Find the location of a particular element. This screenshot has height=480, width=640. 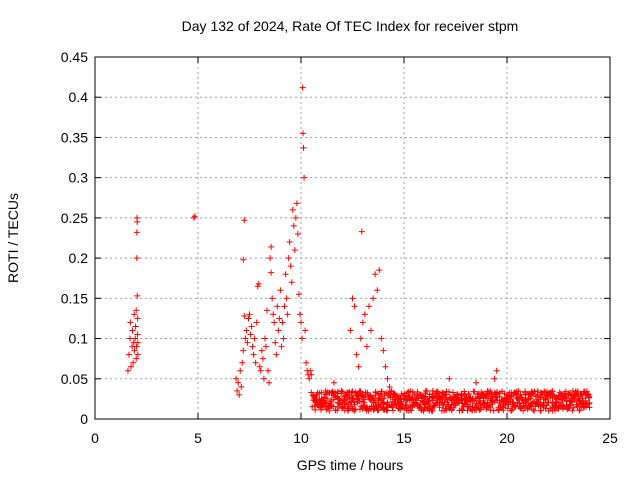

y-tick-label: 0.1 is located at coordinates (79, 339).